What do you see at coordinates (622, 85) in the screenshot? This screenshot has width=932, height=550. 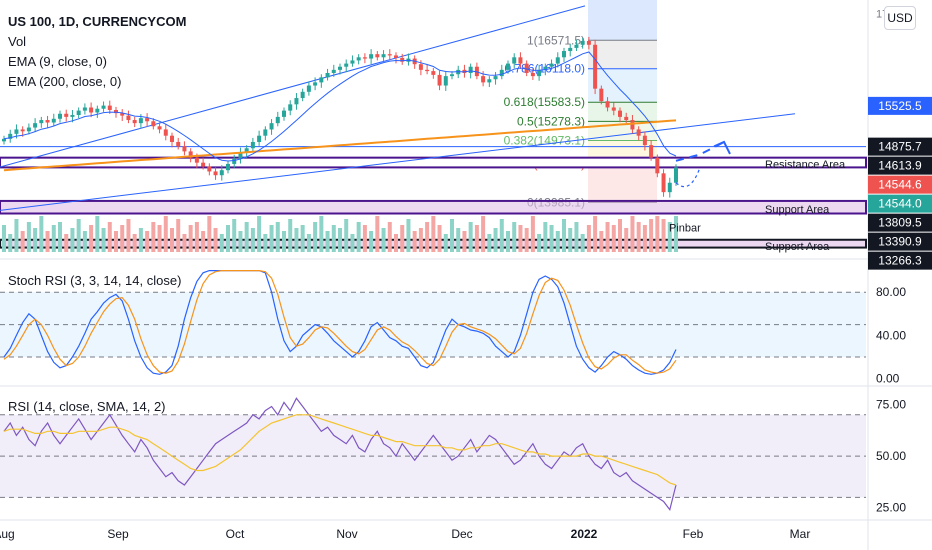 I see `fib-zone` at bounding box center [622, 85].